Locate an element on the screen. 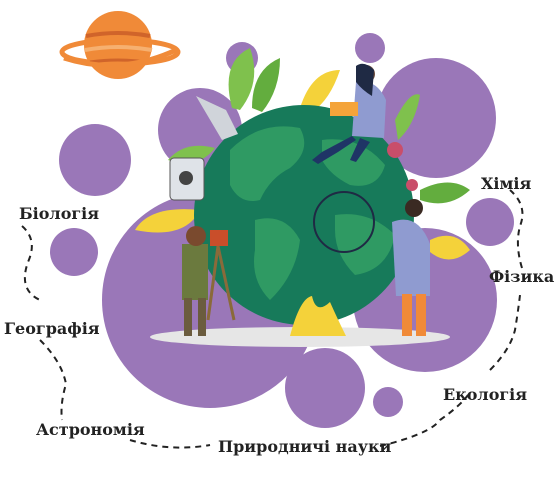 This screenshot has height=487, width=556. leaf-top-mid is located at coordinates (266, 85).